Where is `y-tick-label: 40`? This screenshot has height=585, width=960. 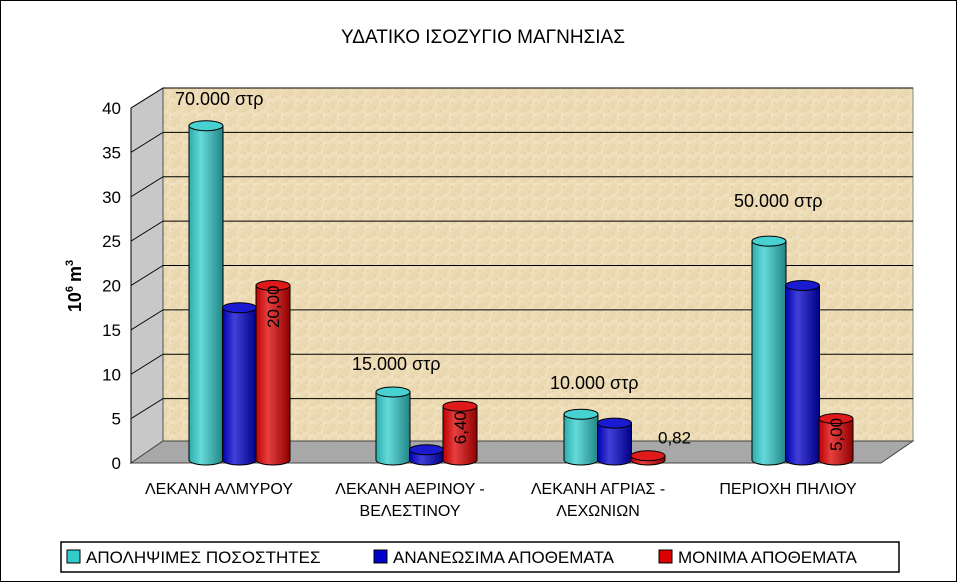 y-tick-label: 40 is located at coordinates (111, 108).